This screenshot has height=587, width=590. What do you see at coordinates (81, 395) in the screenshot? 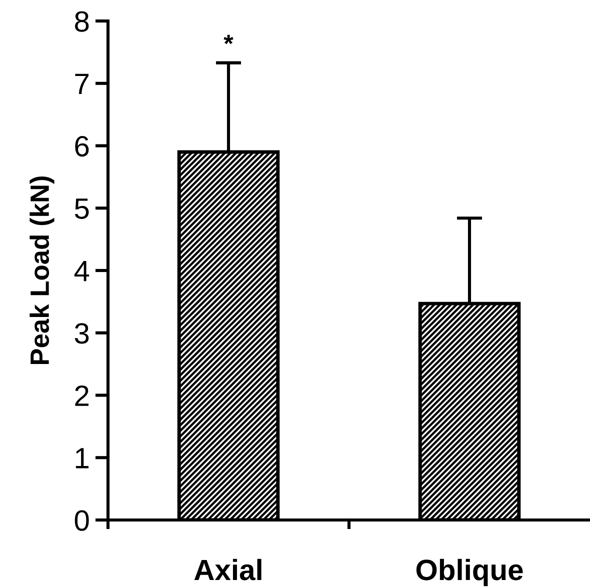
I see `y-tick-label: 2` at bounding box center [81, 395].